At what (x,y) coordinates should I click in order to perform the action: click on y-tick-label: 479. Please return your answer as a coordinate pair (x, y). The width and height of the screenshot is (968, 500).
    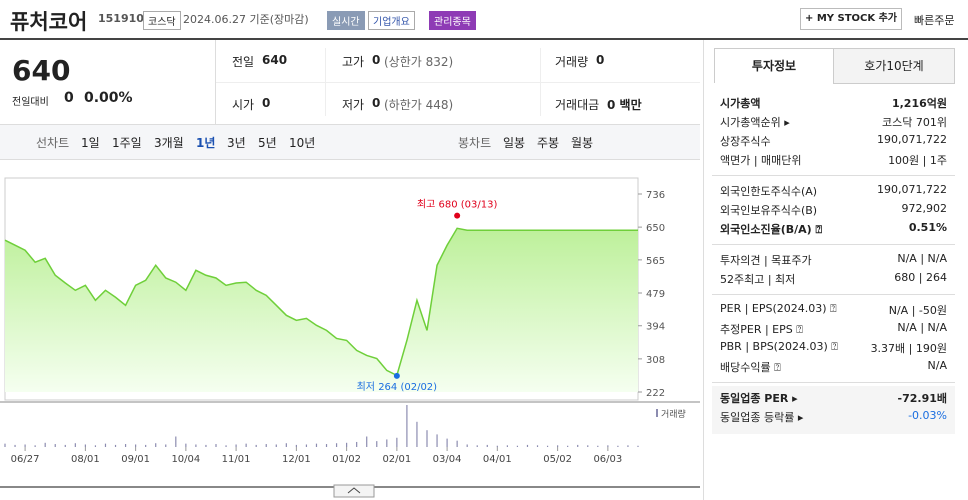
    Looking at the image, I should click on (655, 294).